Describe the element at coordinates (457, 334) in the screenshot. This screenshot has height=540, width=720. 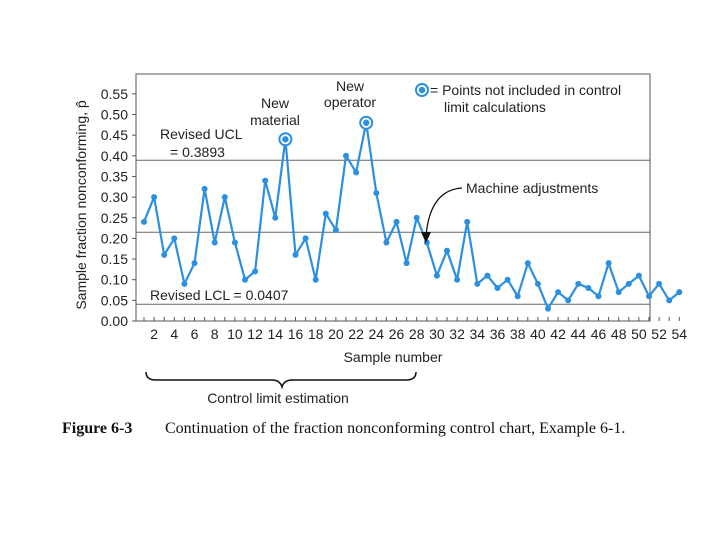
I see `x-tick-label: 32` at that location.